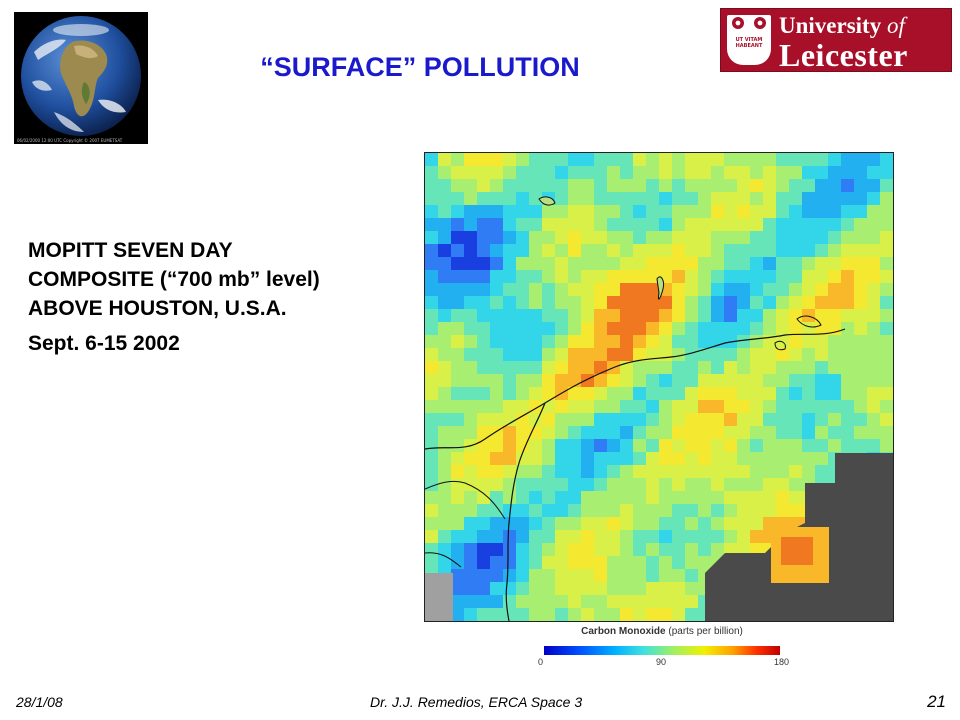  What do you see at coordinates (705, 631) in the screenshot?
I see `legend-unit: (parts per billion)` at bounding box center [705, 631].